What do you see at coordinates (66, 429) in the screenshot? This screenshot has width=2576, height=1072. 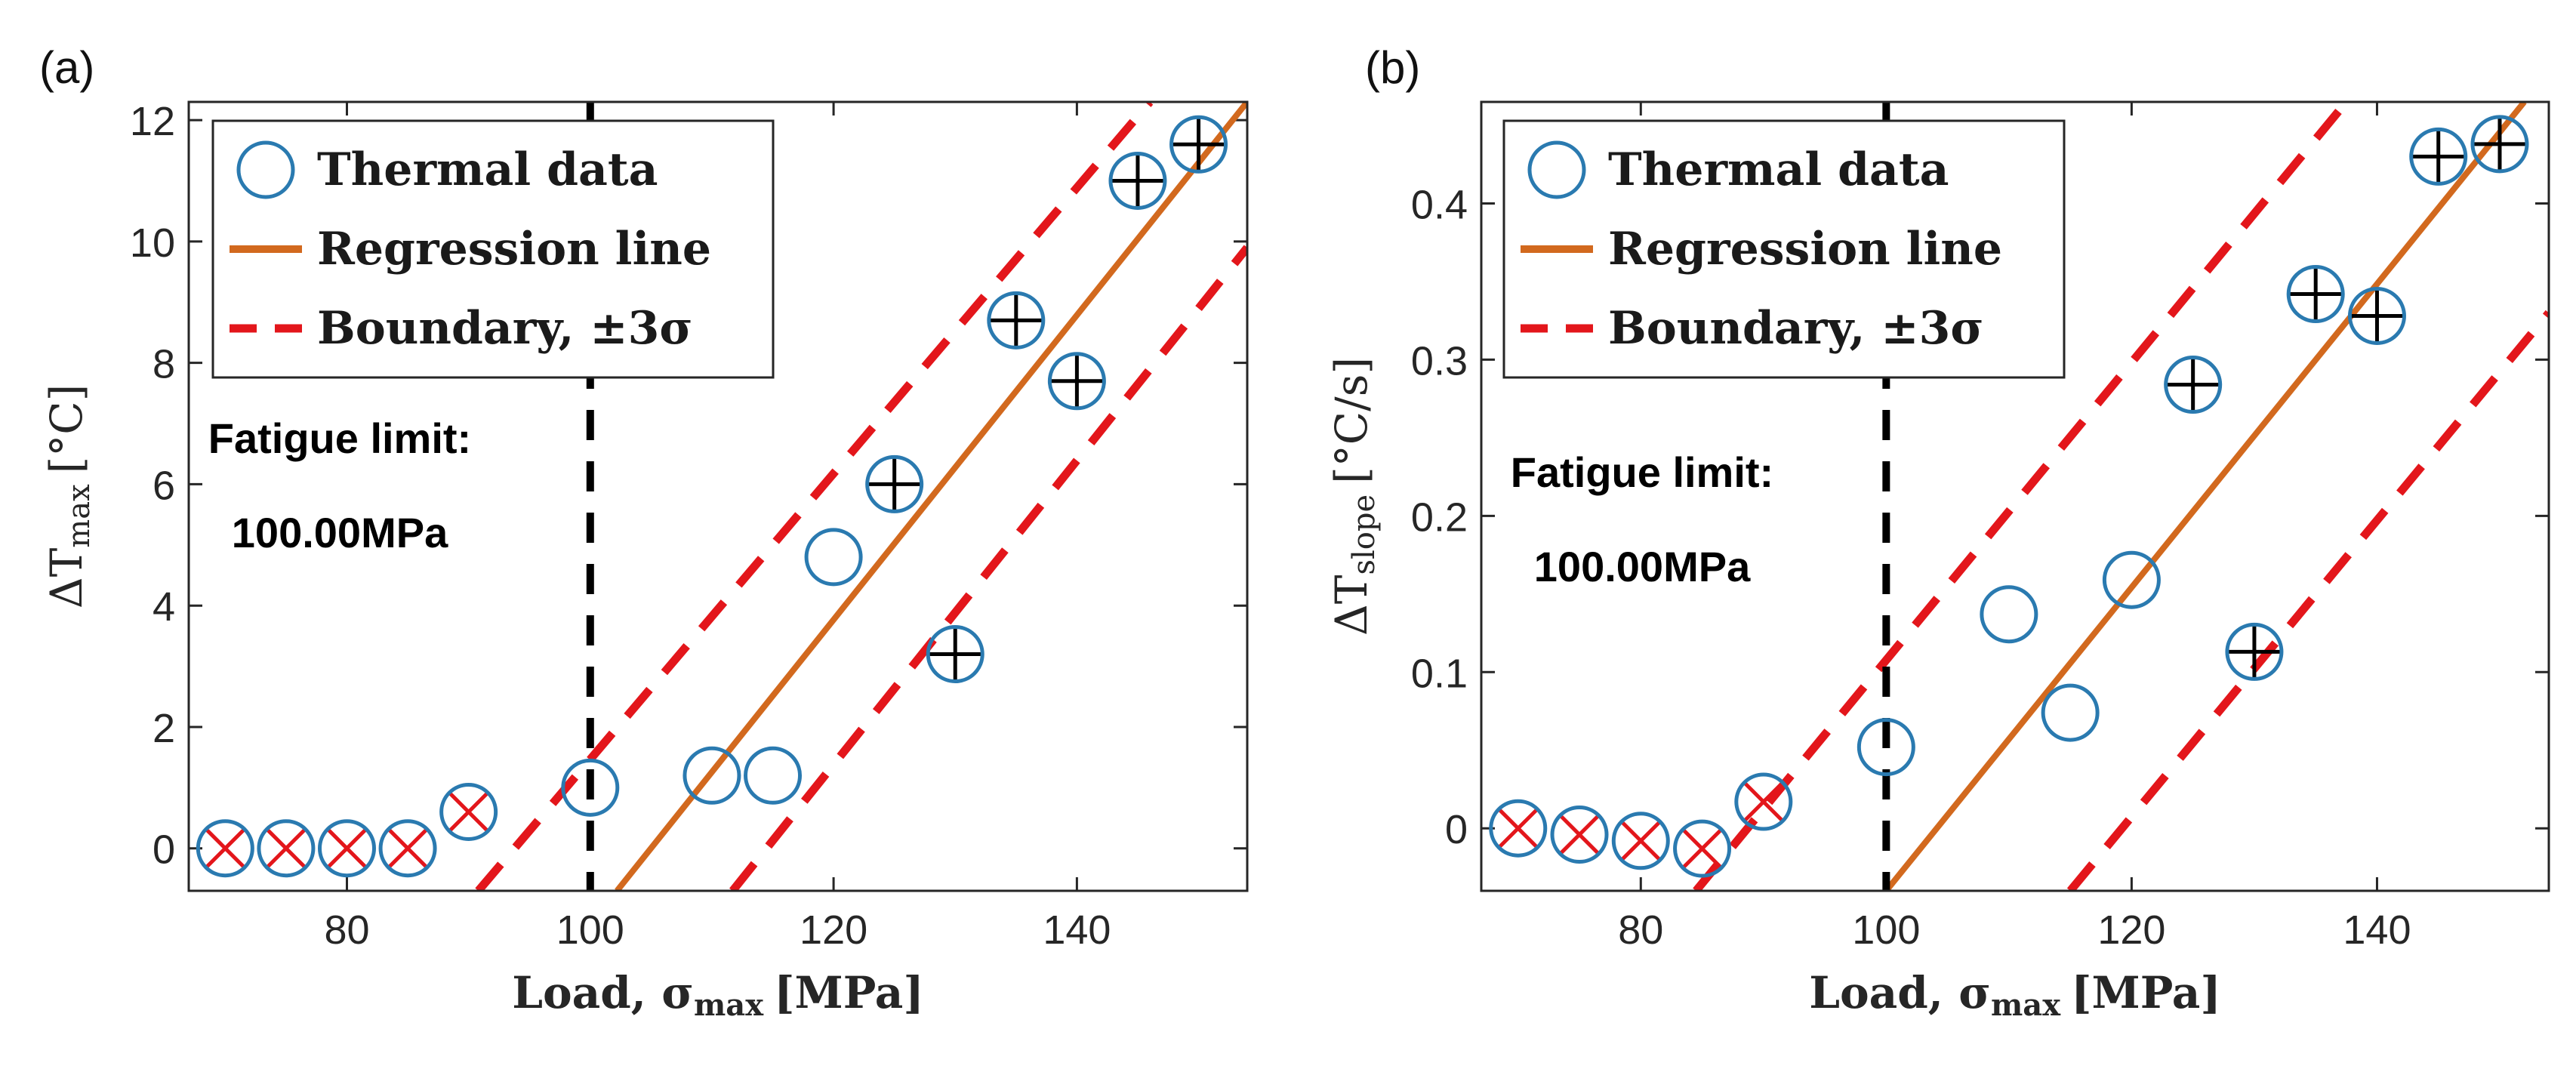 I see `y-axis-label-unit: [°C]` at bounding box center [66, 429].